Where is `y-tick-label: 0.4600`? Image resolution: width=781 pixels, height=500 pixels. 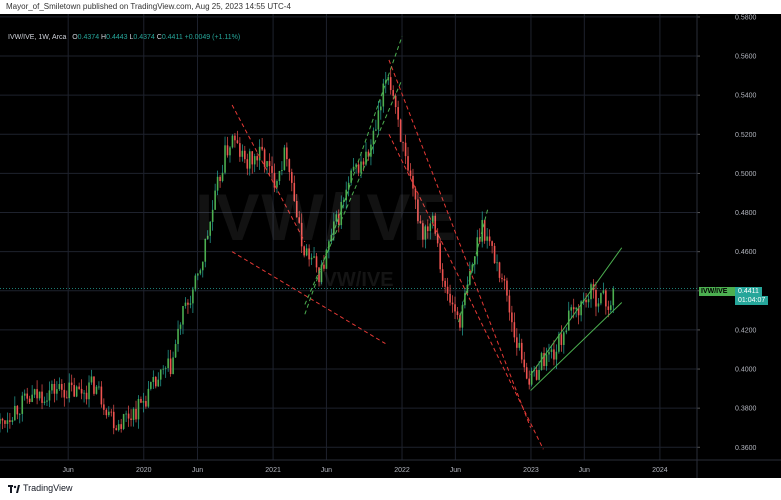
y-tick-label: 0.4600 is located at coordinates (746, 252).